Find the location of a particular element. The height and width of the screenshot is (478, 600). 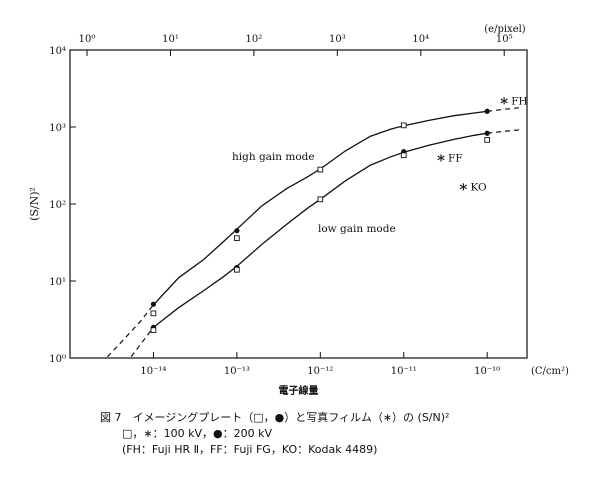

top-tick-label: 10⁴ is located at coordinates (420, 39).